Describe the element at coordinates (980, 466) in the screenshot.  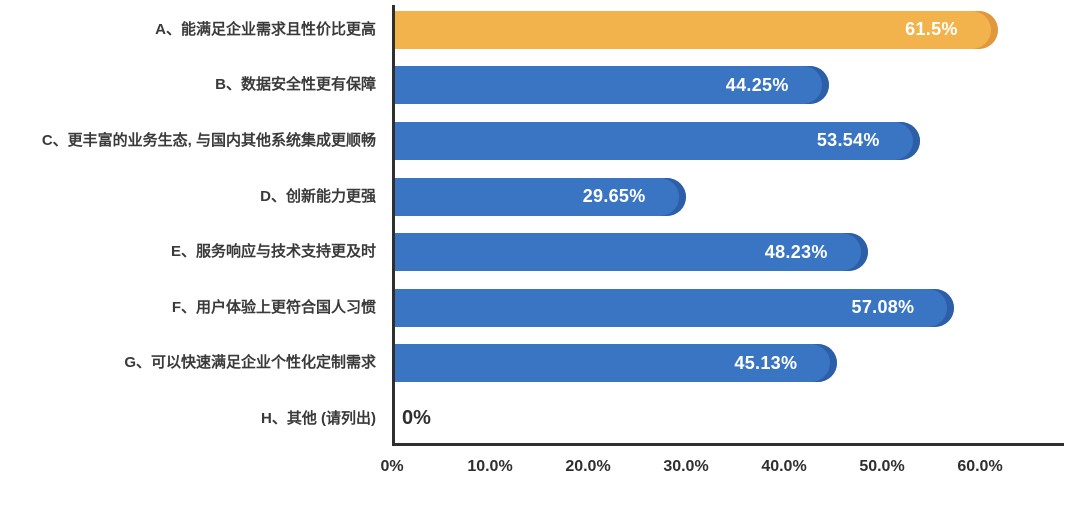
I see `x-tick-label: 60.0%` at that location.